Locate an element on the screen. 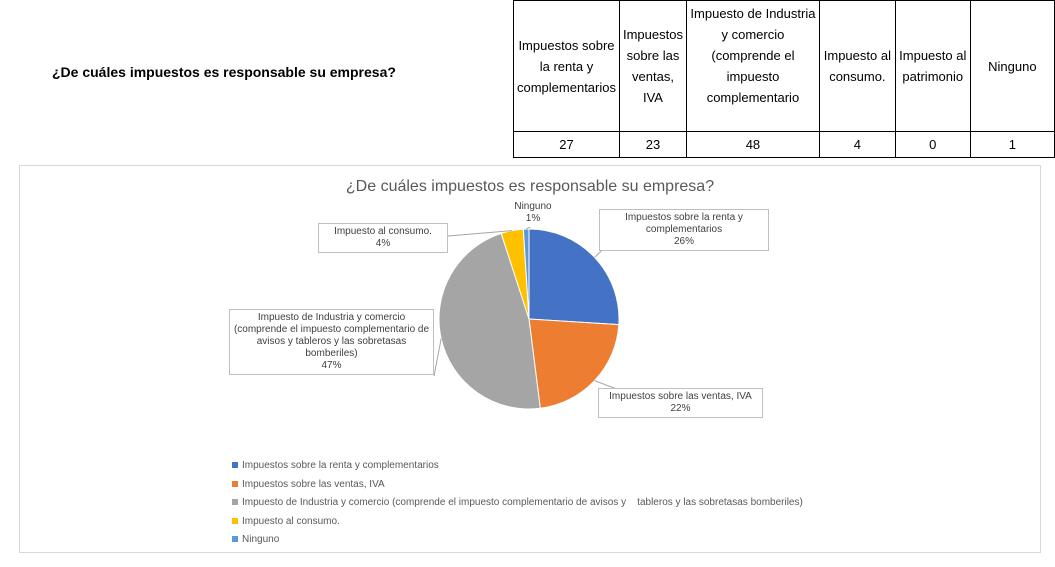 The height and width of the screenshot is (567, 1055). value-cell: 4 is located at coordinates (857, 144).